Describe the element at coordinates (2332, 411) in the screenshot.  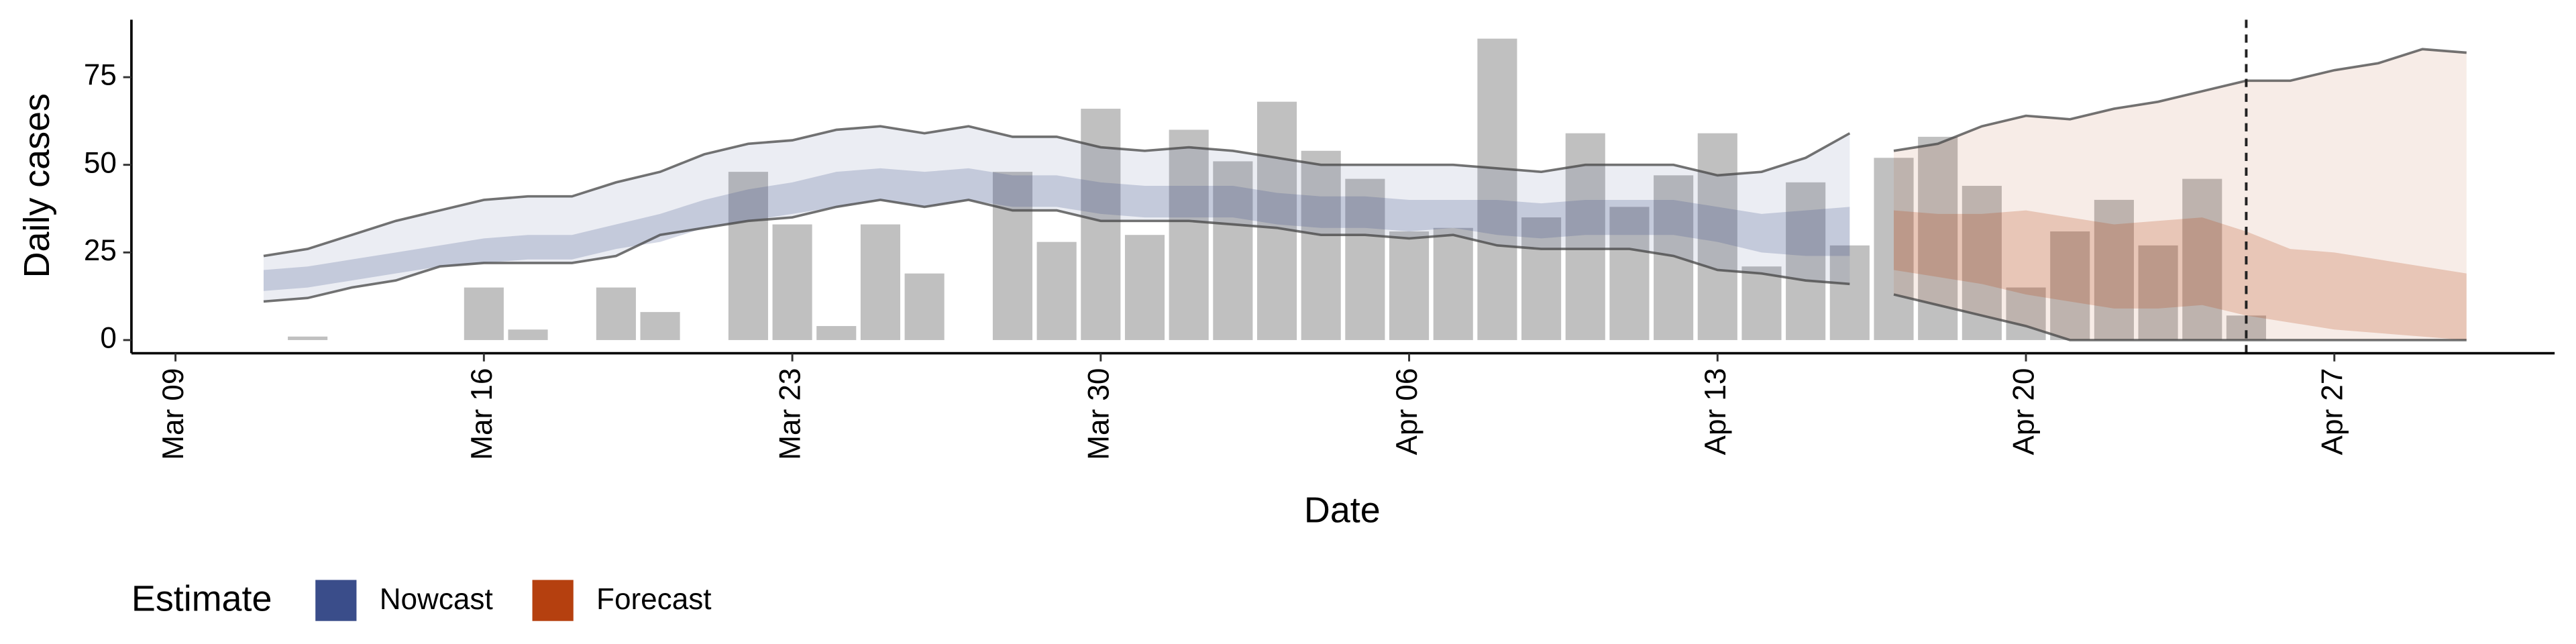
I see `x-tick-label: Apr 27` at that location.